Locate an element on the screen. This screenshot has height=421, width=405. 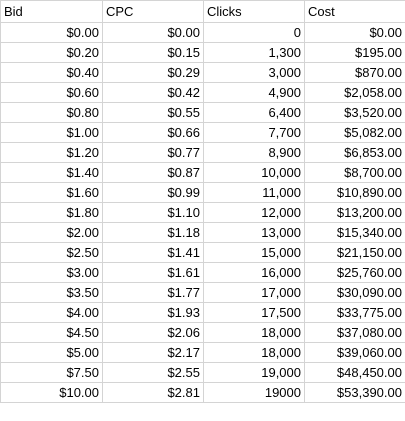
cpc-cell: $1.41 is located at coordinates (153, 252).